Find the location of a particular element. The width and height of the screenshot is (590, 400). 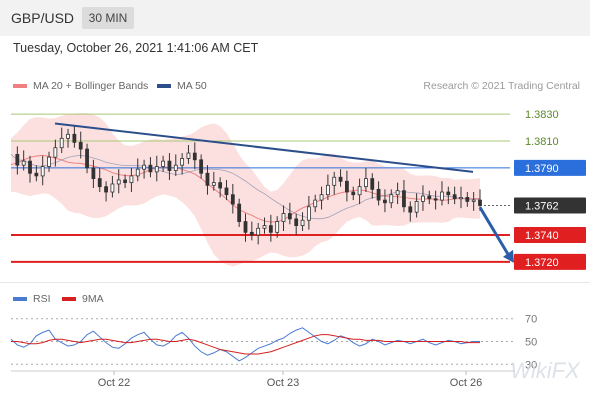

legend-9ma: 9MA is located at coordinates (83, 299).